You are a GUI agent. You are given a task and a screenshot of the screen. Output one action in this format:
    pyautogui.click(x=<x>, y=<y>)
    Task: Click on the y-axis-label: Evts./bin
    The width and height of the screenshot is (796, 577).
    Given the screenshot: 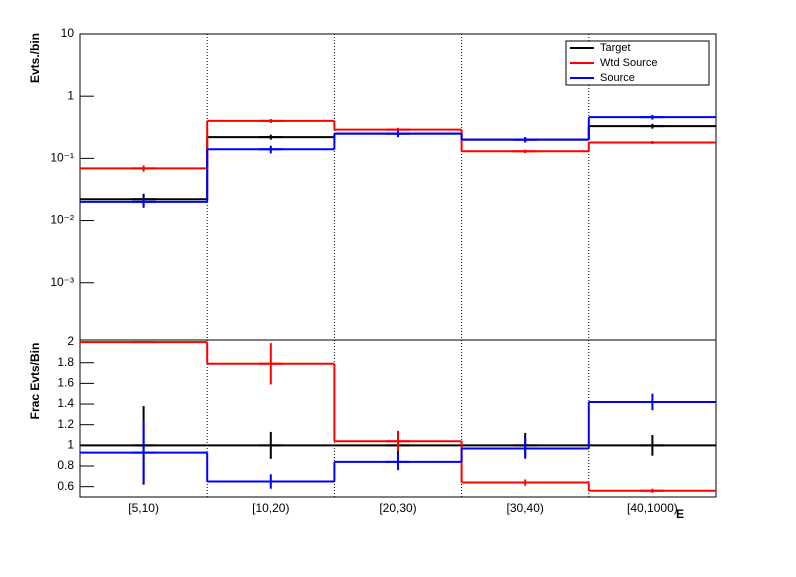 What is the action you would take?
    pyautogui.click(x=35, y=58)
    